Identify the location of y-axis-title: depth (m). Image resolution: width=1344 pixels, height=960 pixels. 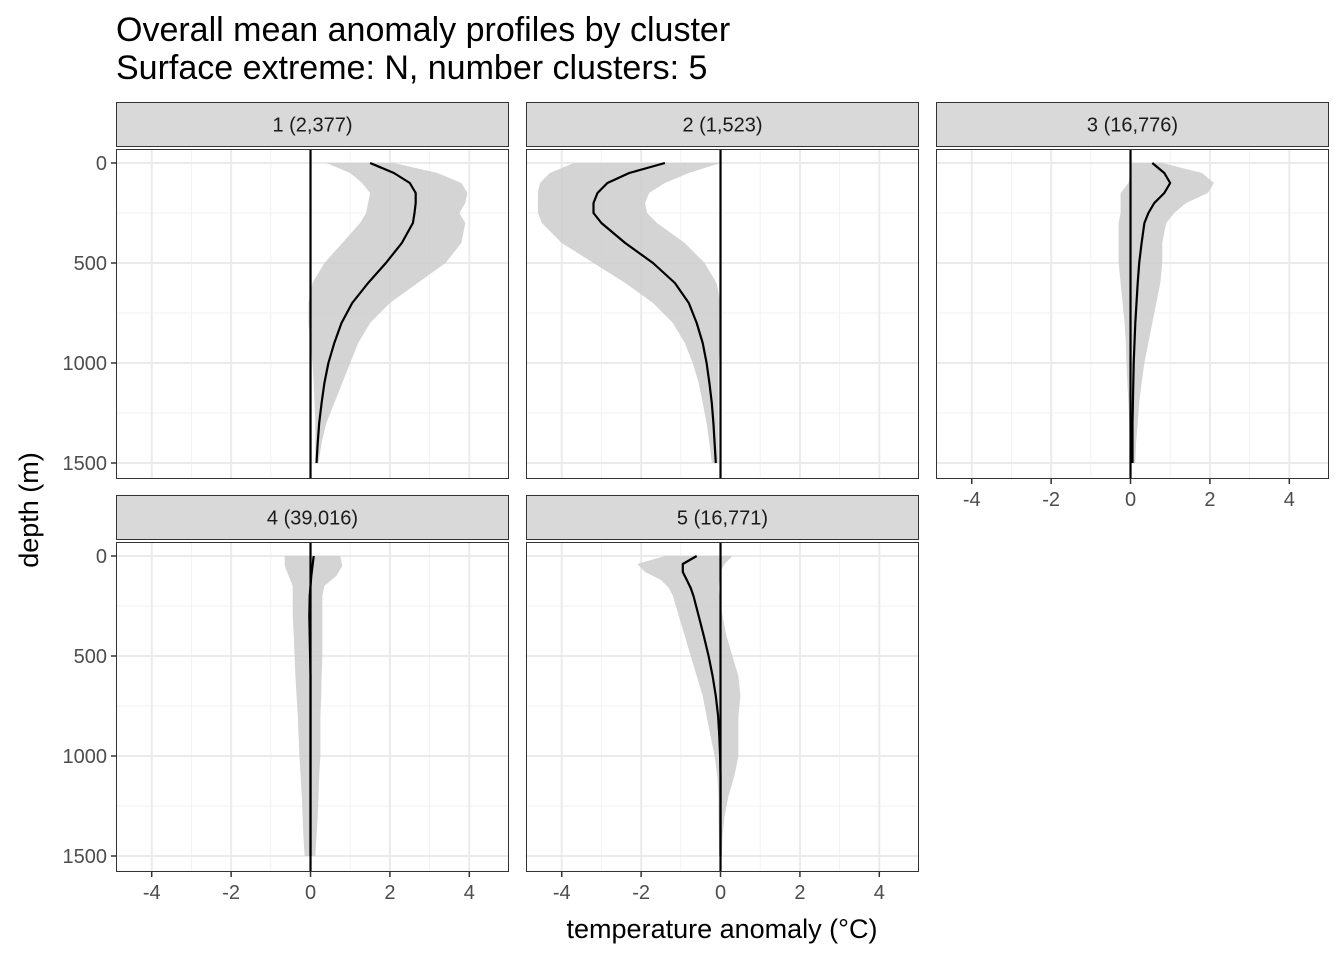
(29, 510).